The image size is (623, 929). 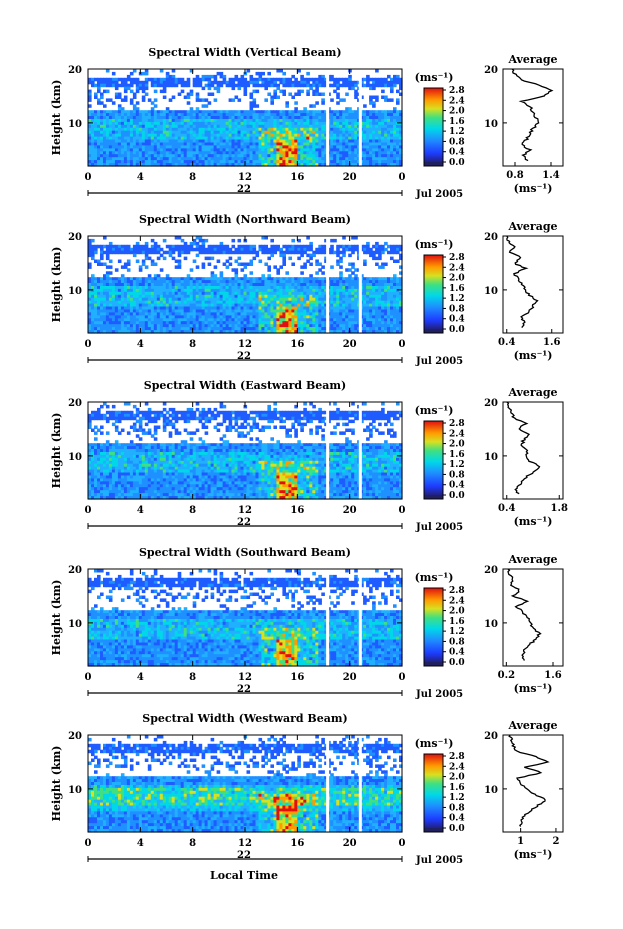 I want to click on average-y-tick: 10, so click(x=491, y=291).